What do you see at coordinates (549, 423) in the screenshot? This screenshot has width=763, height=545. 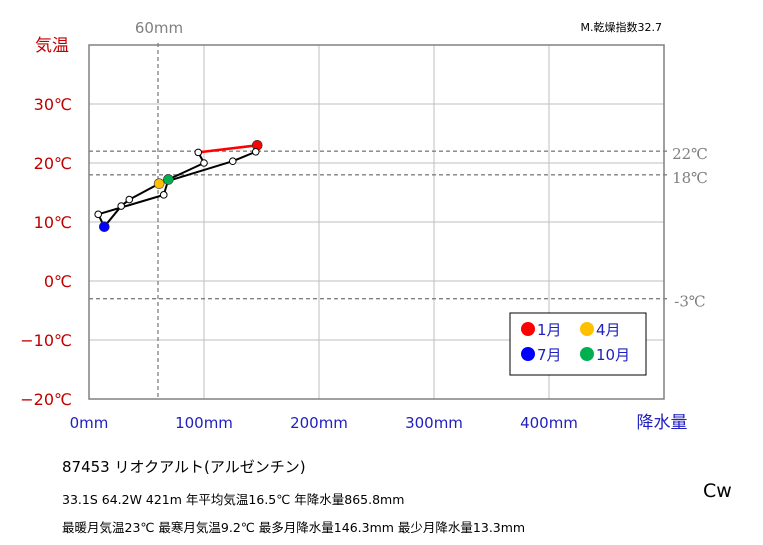 I see `precip-tick-label: 400mm` at bounding box center [549, 423].